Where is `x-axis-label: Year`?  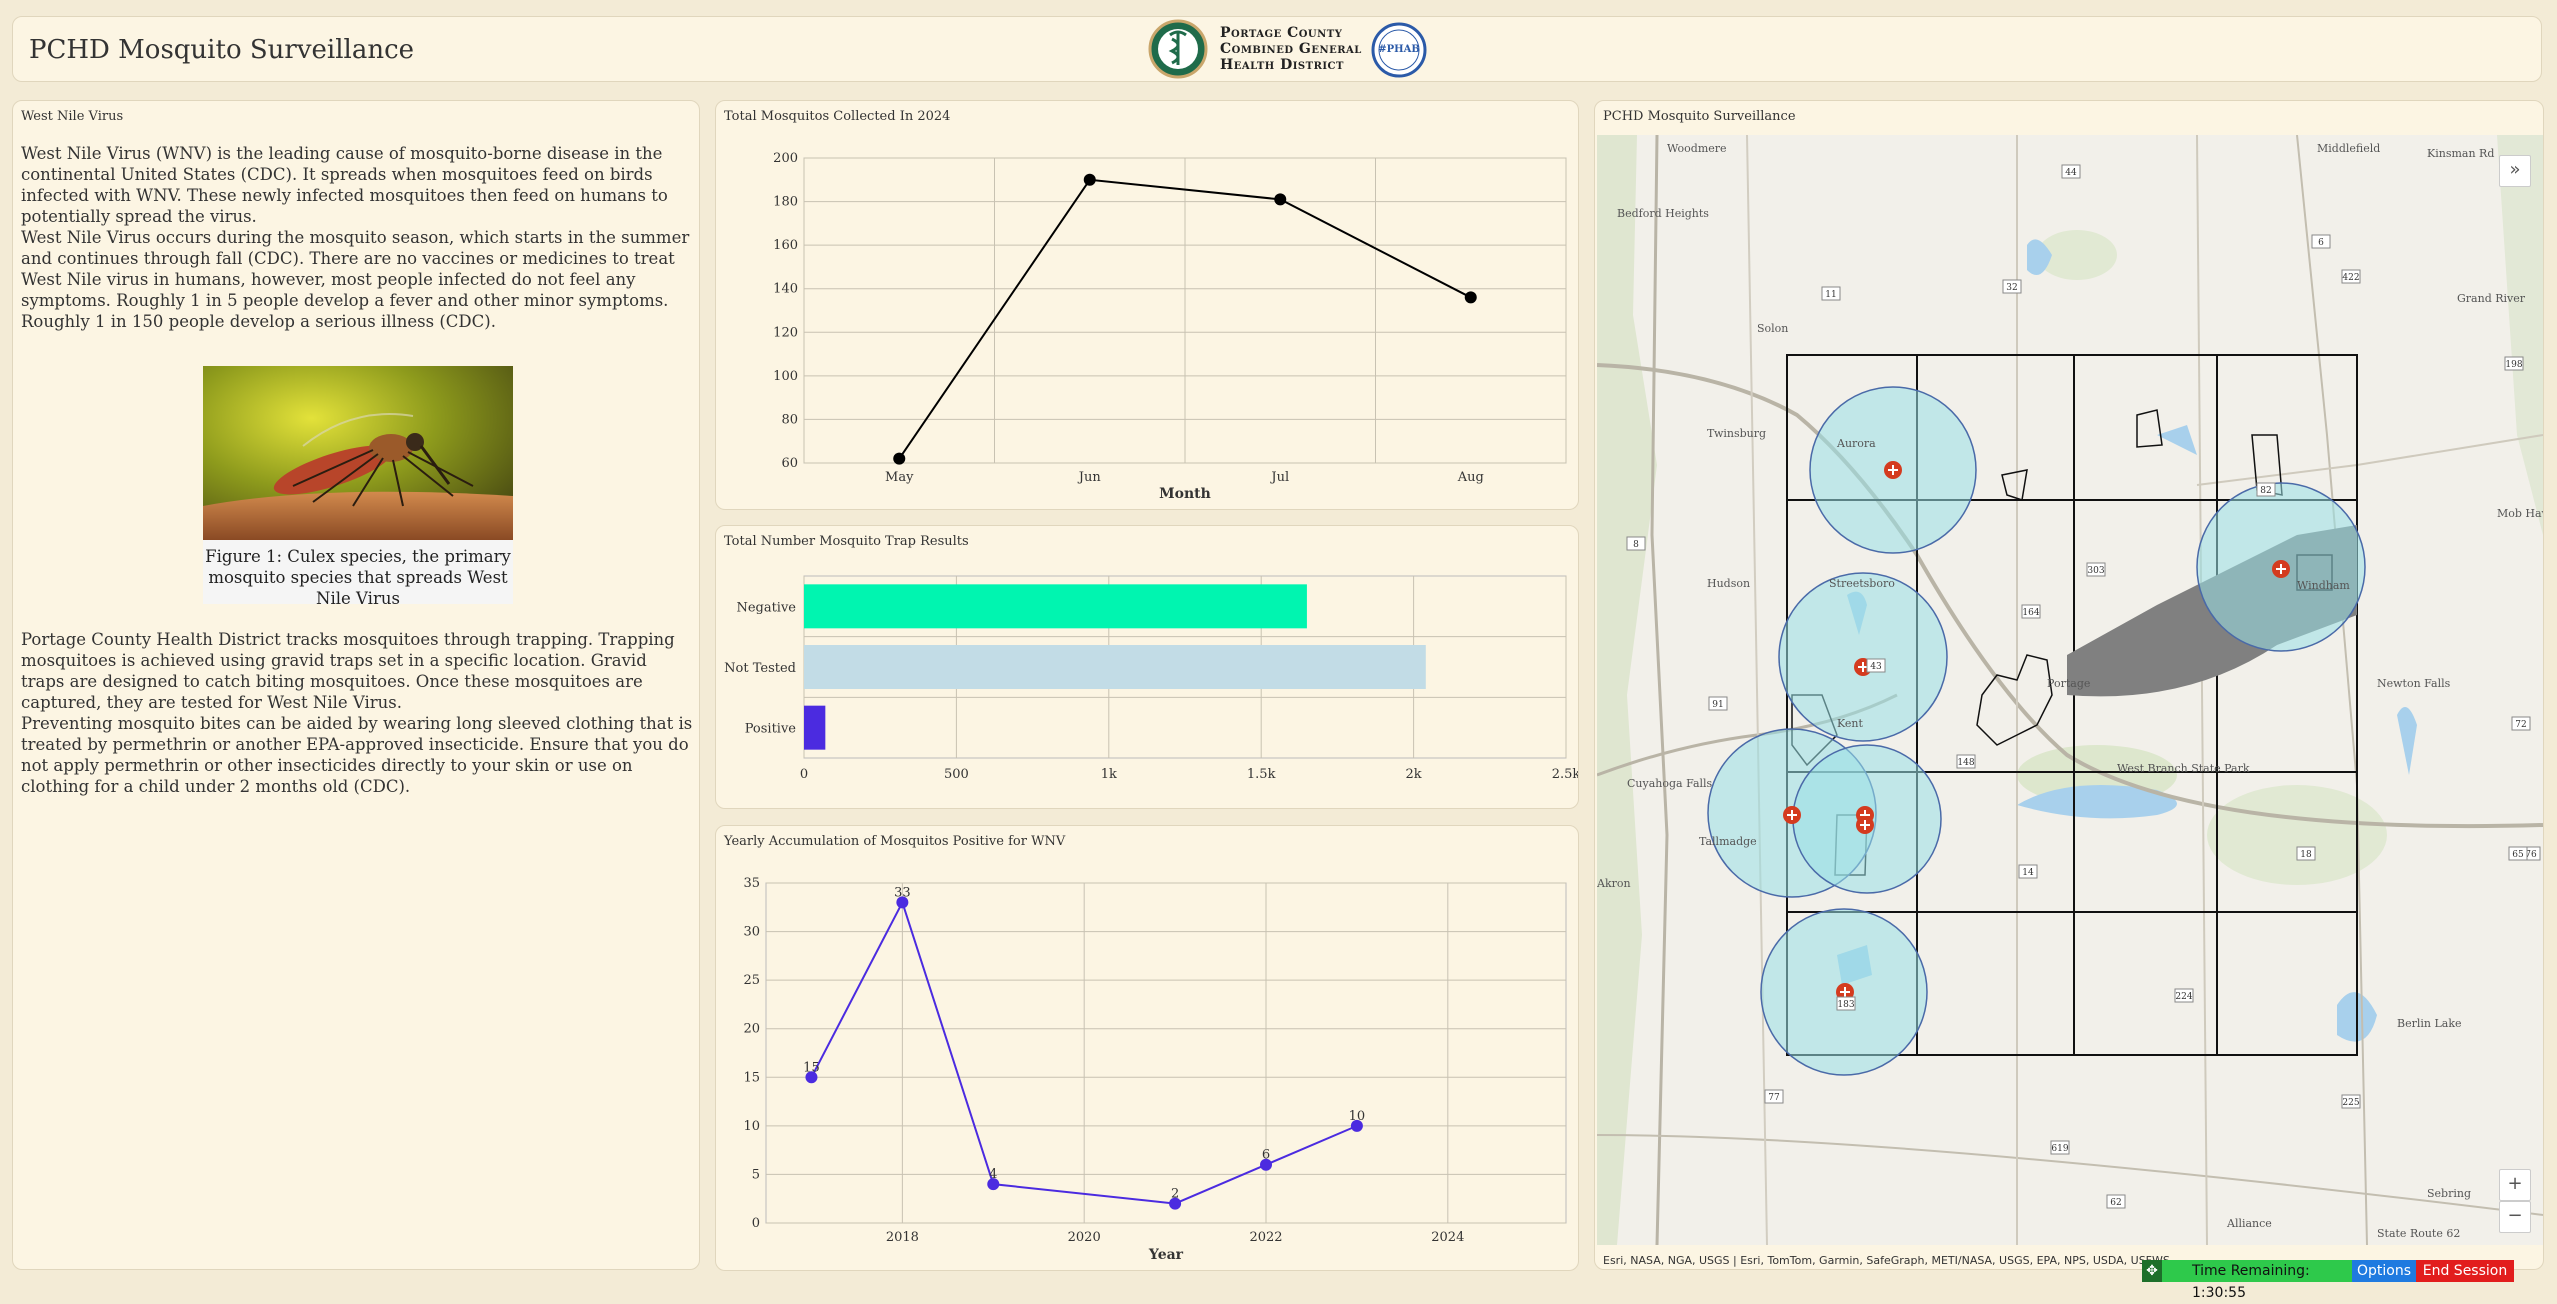
x-axis-label: Year is located at coordinates (1166, 1255).